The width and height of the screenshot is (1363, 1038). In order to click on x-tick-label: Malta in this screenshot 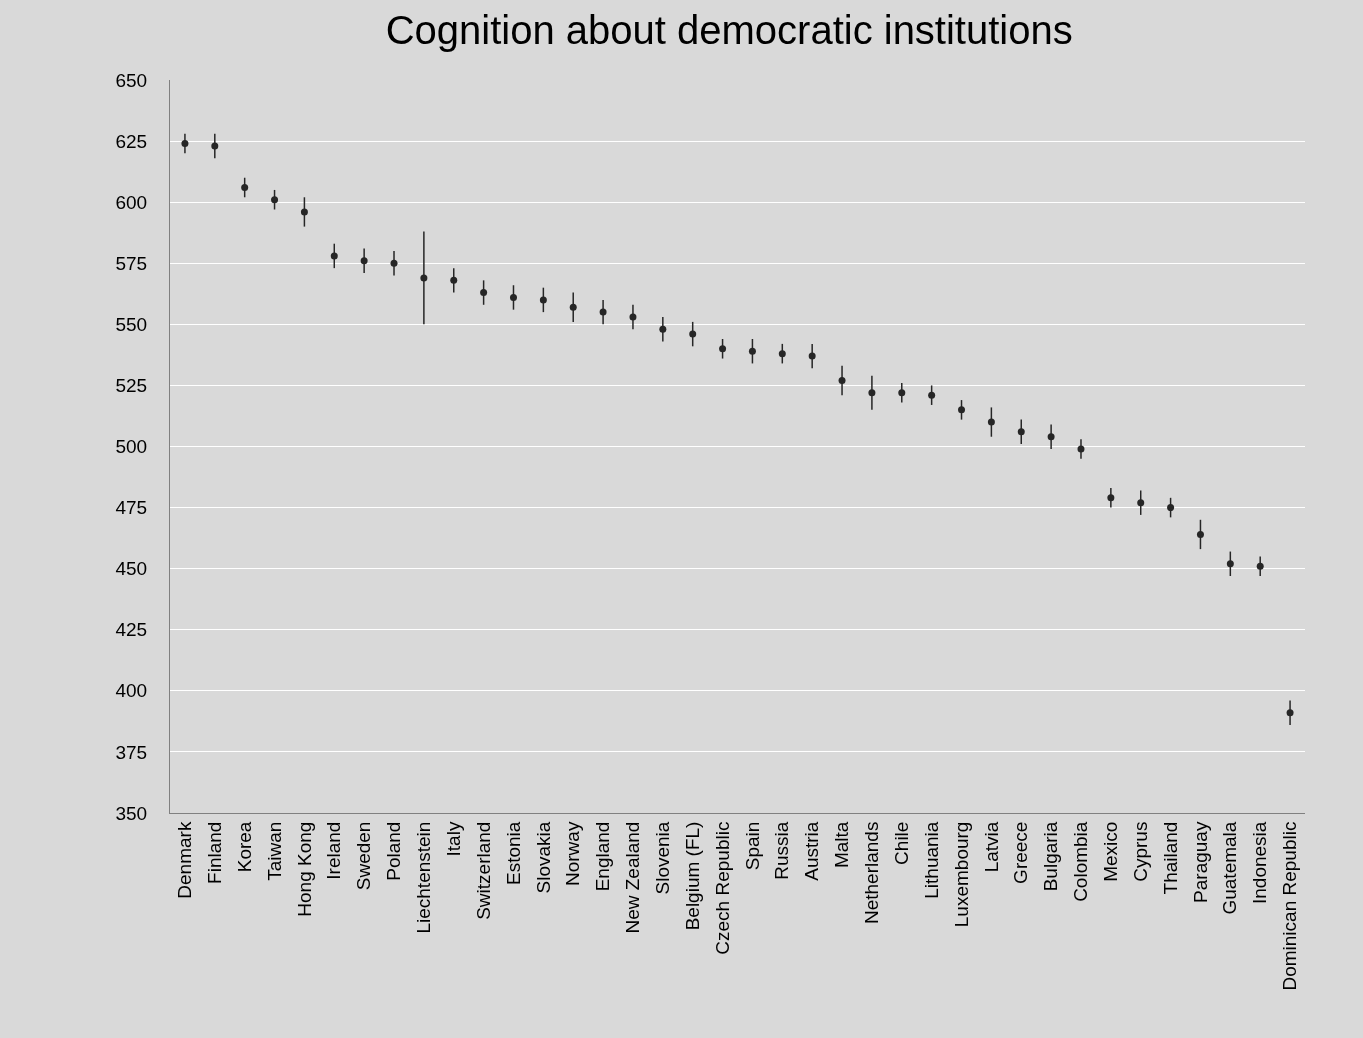, I will do `click(842, 845)`.